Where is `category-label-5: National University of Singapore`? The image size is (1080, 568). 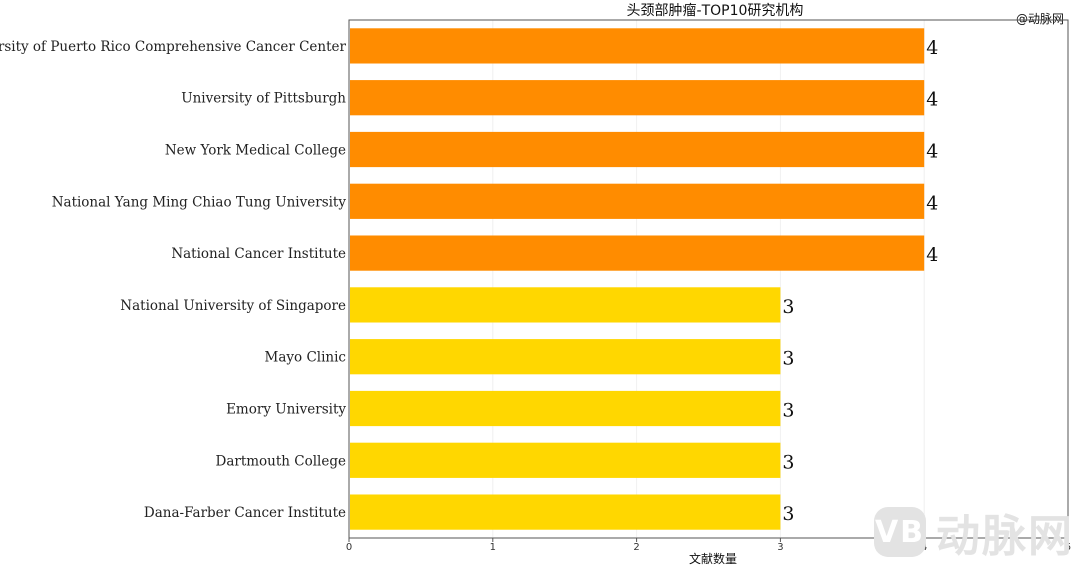
category-label-5: National University of Singapore is located at coordinates (233, 306).